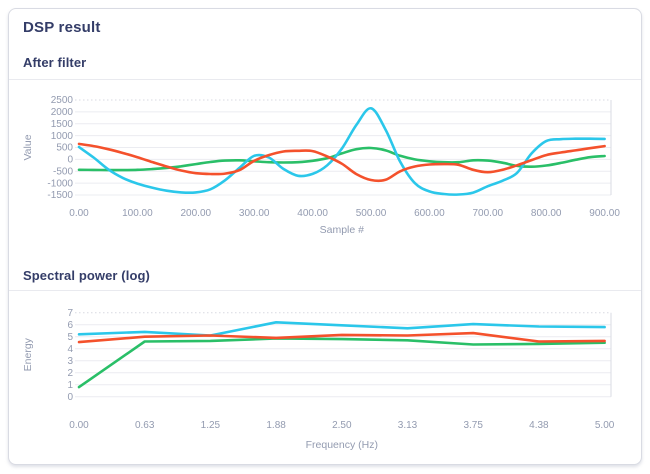 The height and width of the screenshot is (474, 650). What do you see at coordinates (546, 213) in the screenshot?
I see `x-tick-label: 800.00` at bounding box center [546, 213].